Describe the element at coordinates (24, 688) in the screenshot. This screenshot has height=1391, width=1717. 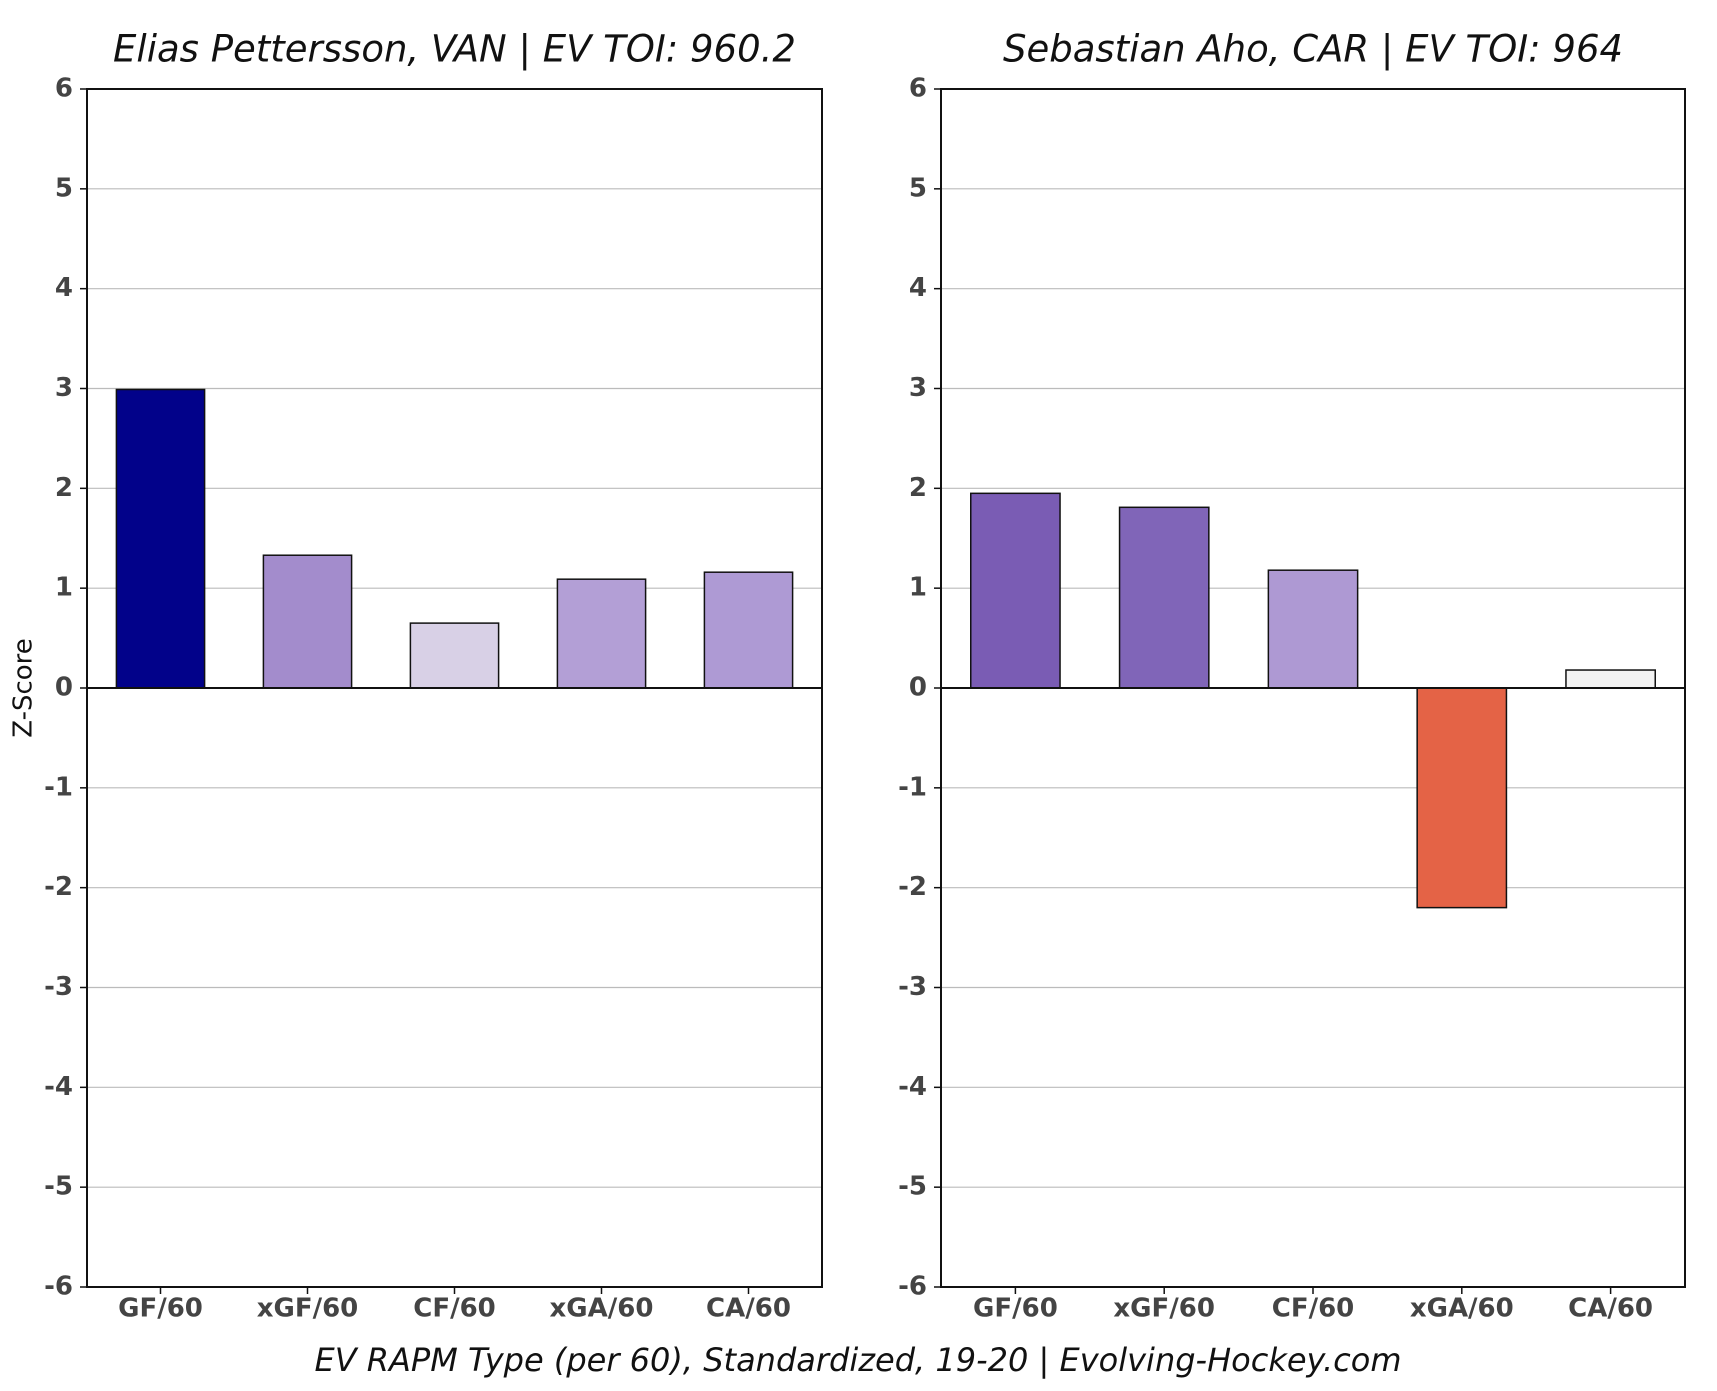
I see `y-axis-label: Z-Score` at that location.